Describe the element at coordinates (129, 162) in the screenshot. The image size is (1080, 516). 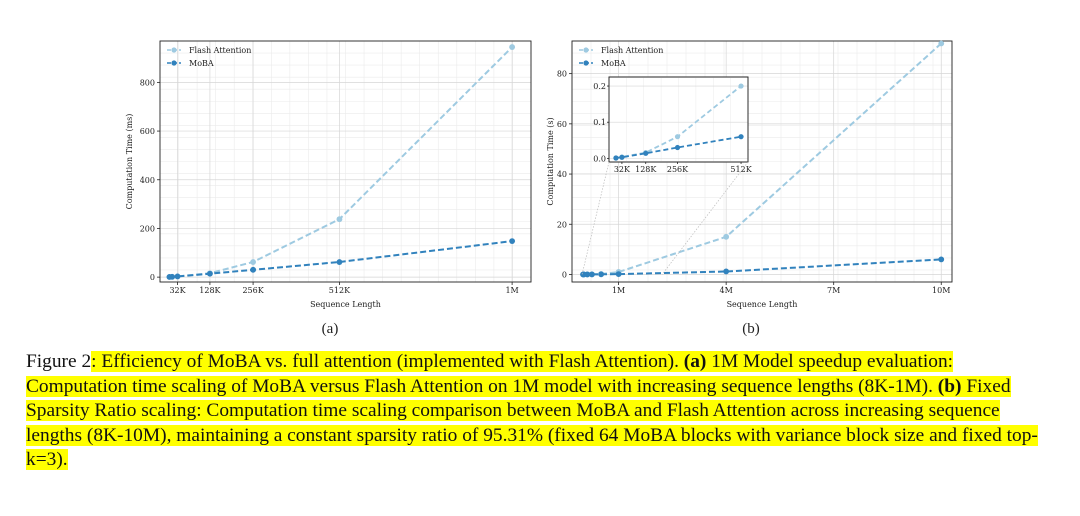
I see `y-axis-label: Computation Time (ms)` at that location.